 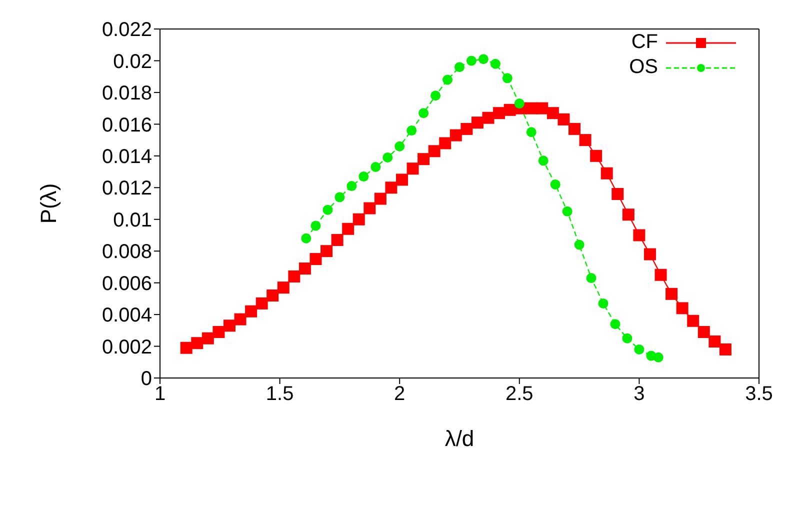 I want to click on x-tick-label: 3, so click(x=639, y=394).